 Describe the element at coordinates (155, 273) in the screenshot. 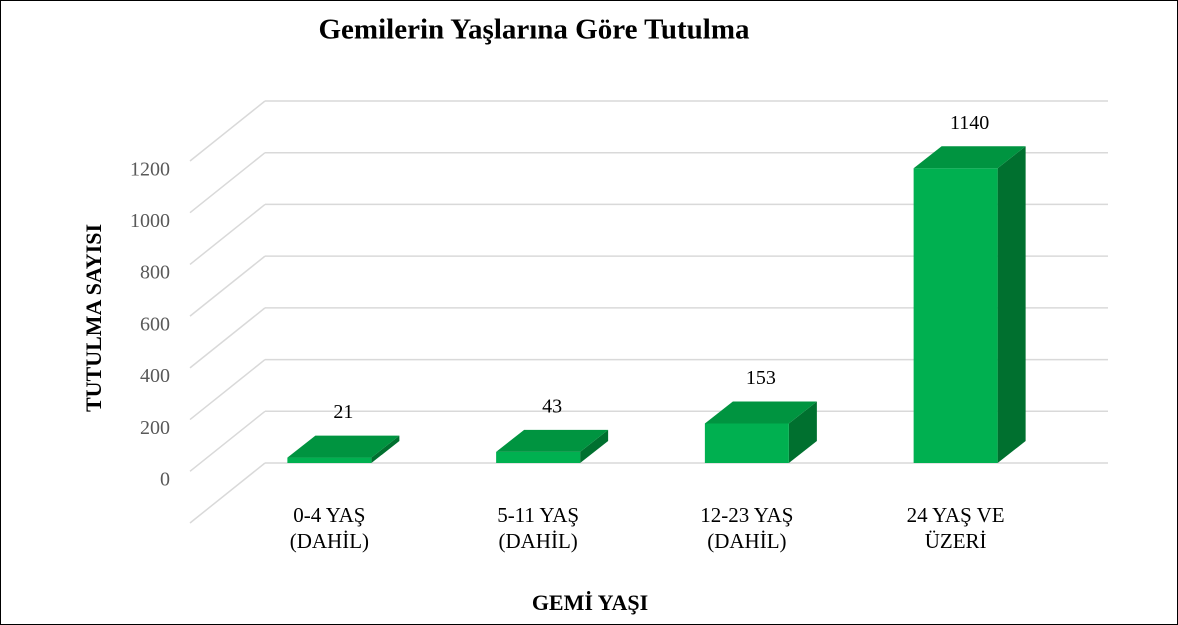

I see `y-tick-label: 800` at that location.